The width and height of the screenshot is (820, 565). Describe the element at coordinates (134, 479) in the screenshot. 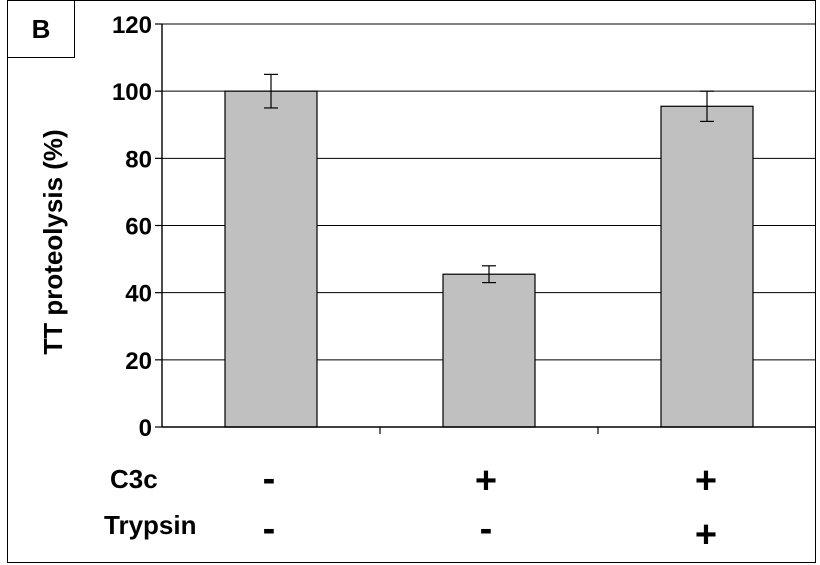

I see `condition-label-c3c: C3c` at that location.